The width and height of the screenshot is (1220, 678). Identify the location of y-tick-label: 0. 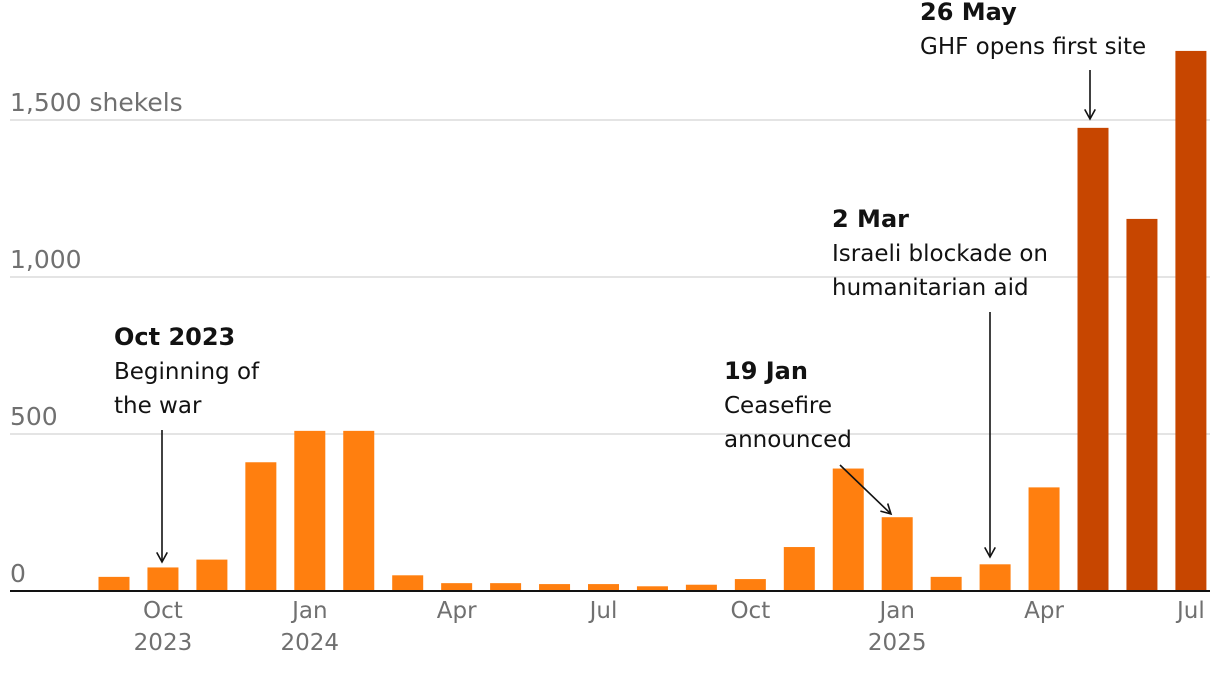
(18, 573).